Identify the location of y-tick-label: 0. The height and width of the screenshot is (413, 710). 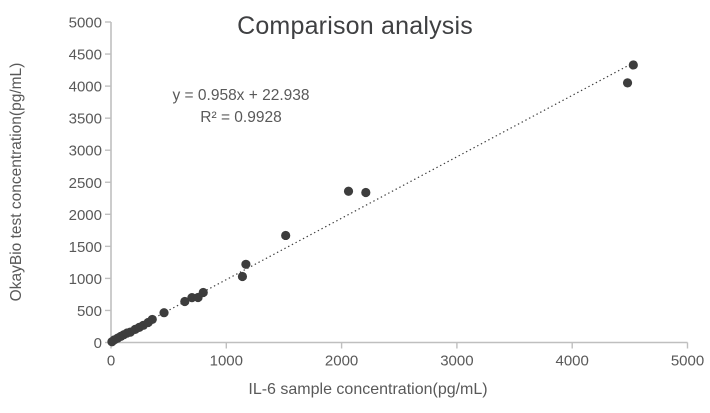
(98, 343).